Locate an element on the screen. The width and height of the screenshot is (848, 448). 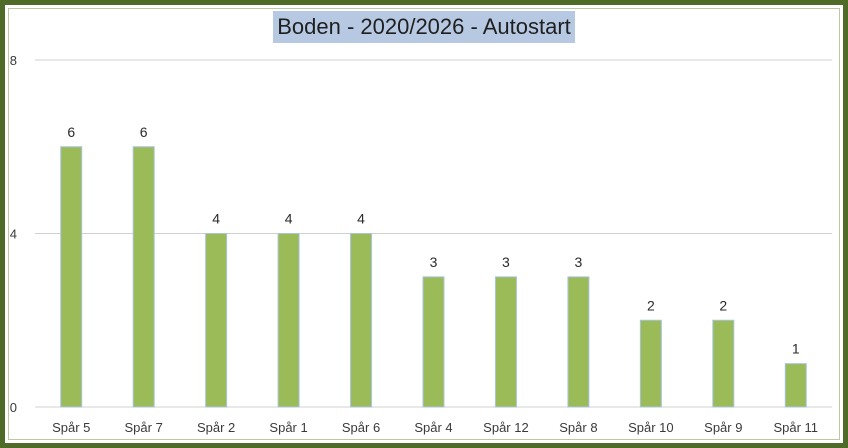
x-tick-label: Spår 8 is located at coordinates (578, 427).